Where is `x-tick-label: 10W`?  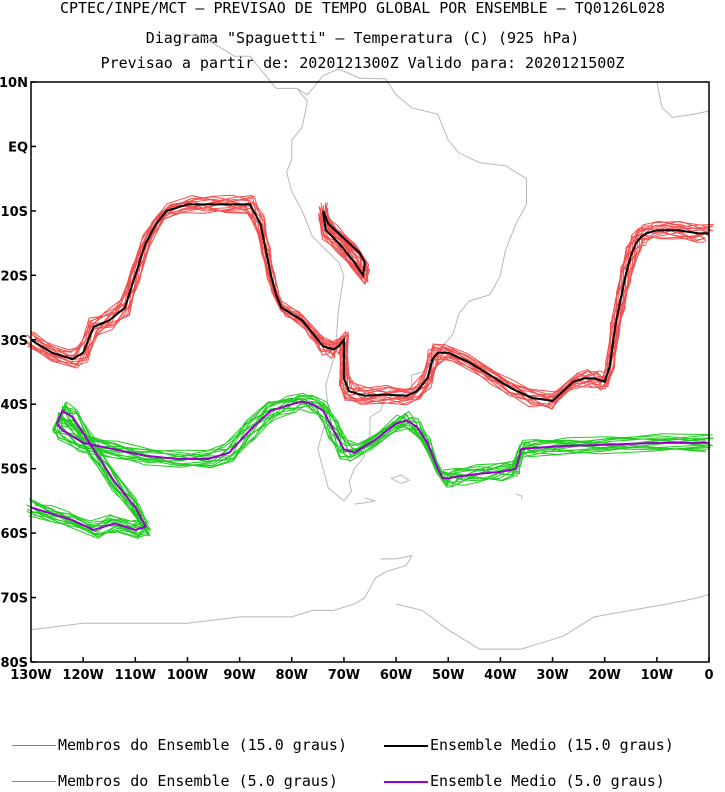 x-tick-label: 10W is located at coordinates (657, 675).